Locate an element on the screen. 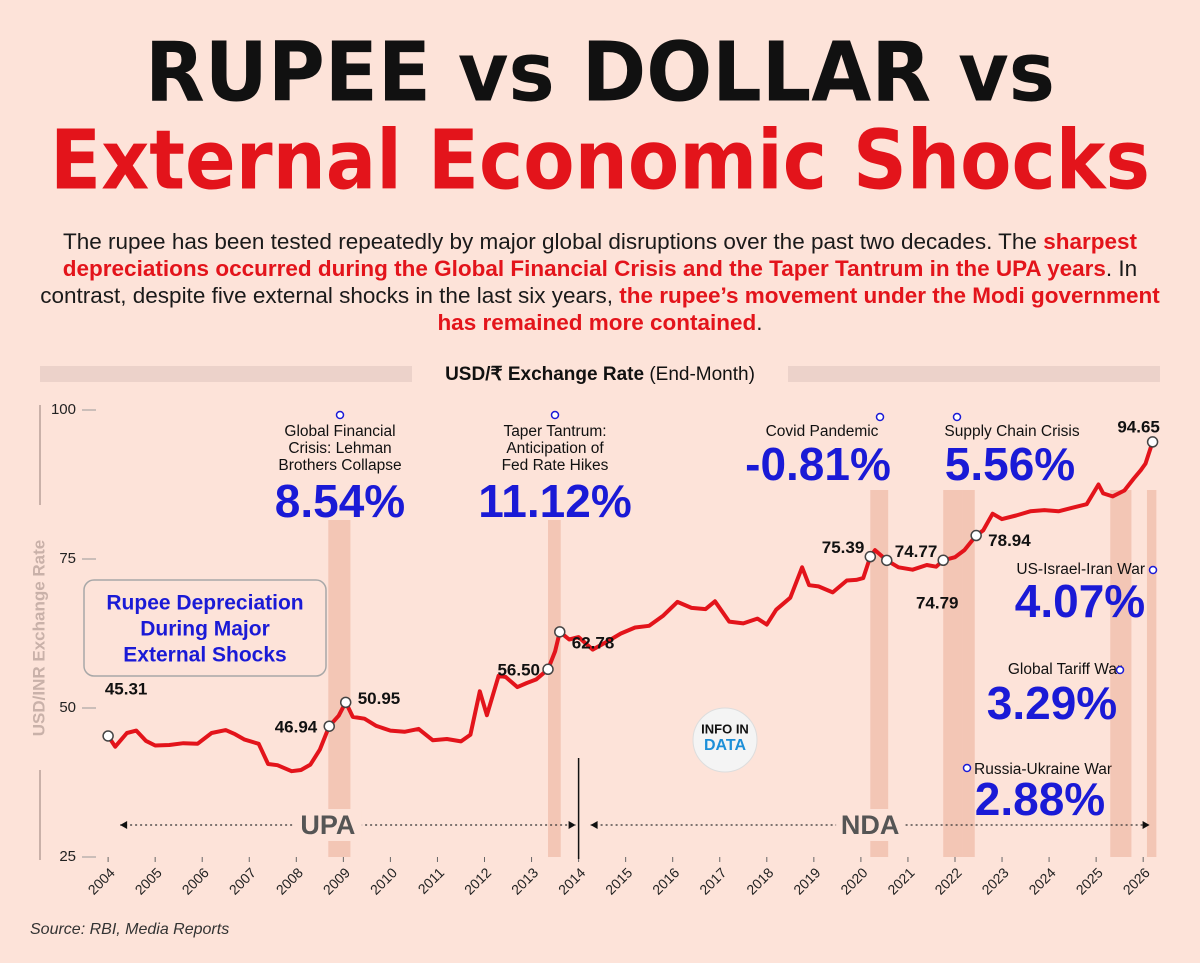 The height and width of the screenshot is (963, 1200). legend-text: Rupee Depreciation is located at coordinates (204, 603).